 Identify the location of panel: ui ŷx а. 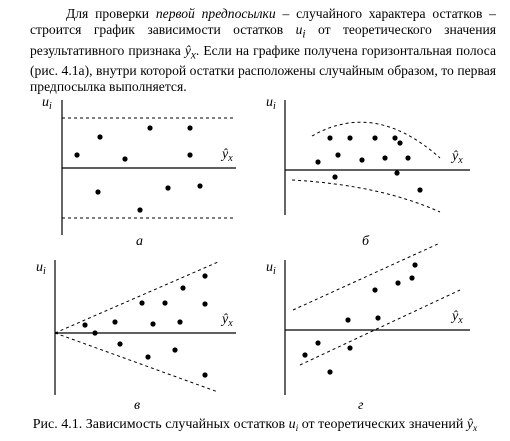
(139, 172).